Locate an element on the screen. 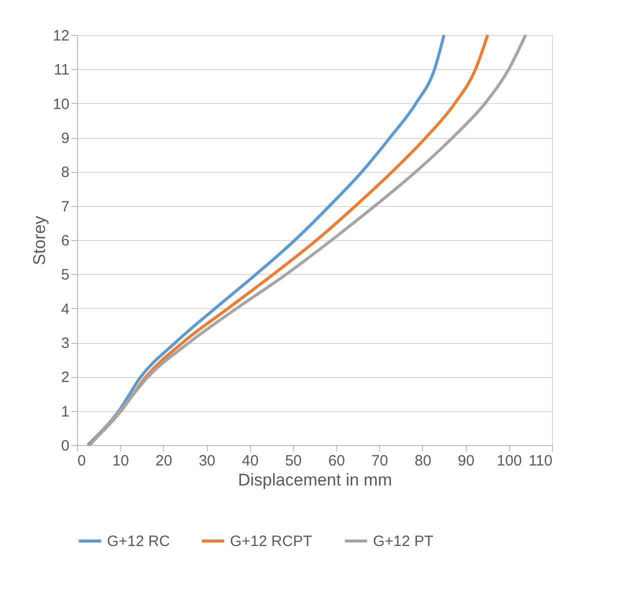 This screenshot has height=612, width=643. legend-label: G+12 RCPT is located at coordinates (271, 541).